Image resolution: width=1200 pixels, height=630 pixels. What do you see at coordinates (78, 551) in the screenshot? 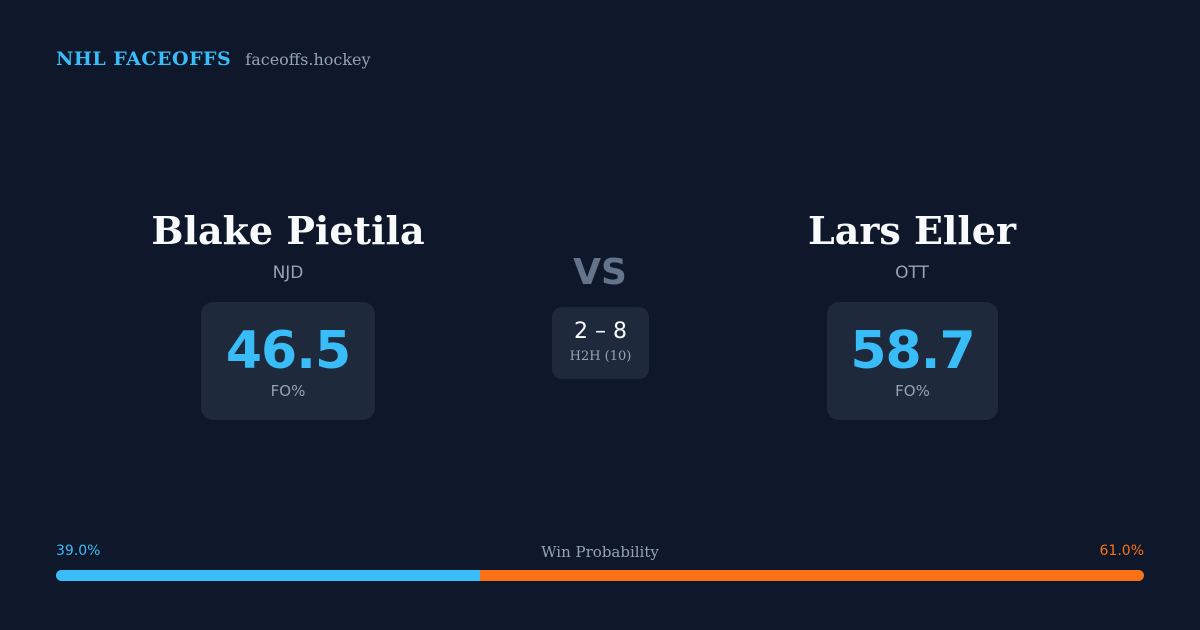
I see `win-probability-left-label: 39.0%` at bounding box center [78, 551].